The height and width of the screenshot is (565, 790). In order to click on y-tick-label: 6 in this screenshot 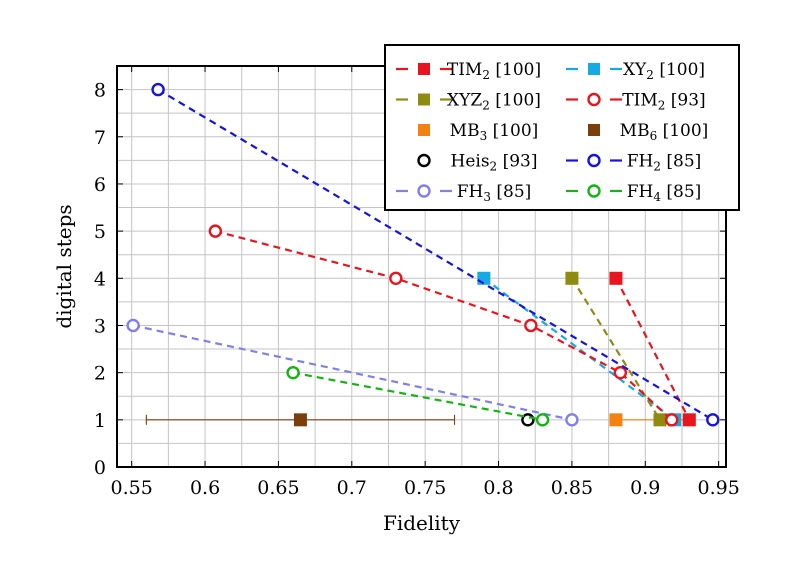, I will do `click(100, 185)`.